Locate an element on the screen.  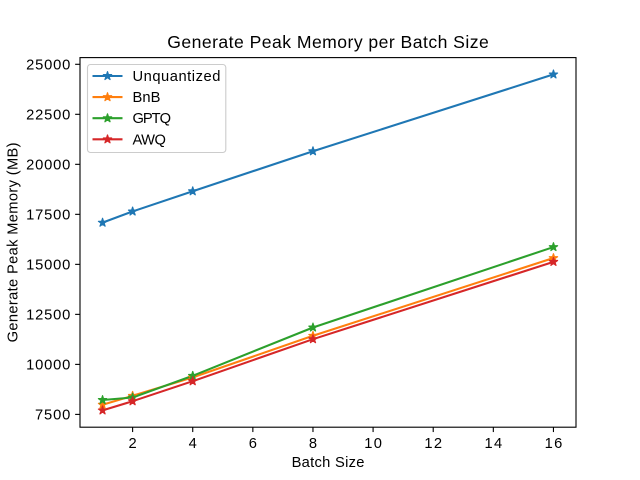
svg-text: AWQ is located at coordinates (149, 140).